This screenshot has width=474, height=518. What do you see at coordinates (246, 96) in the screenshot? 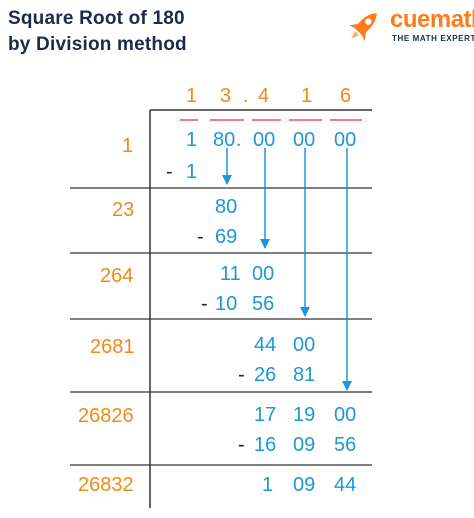
I see `quotient-decimal-point: .` at bounding box center [246, 96].